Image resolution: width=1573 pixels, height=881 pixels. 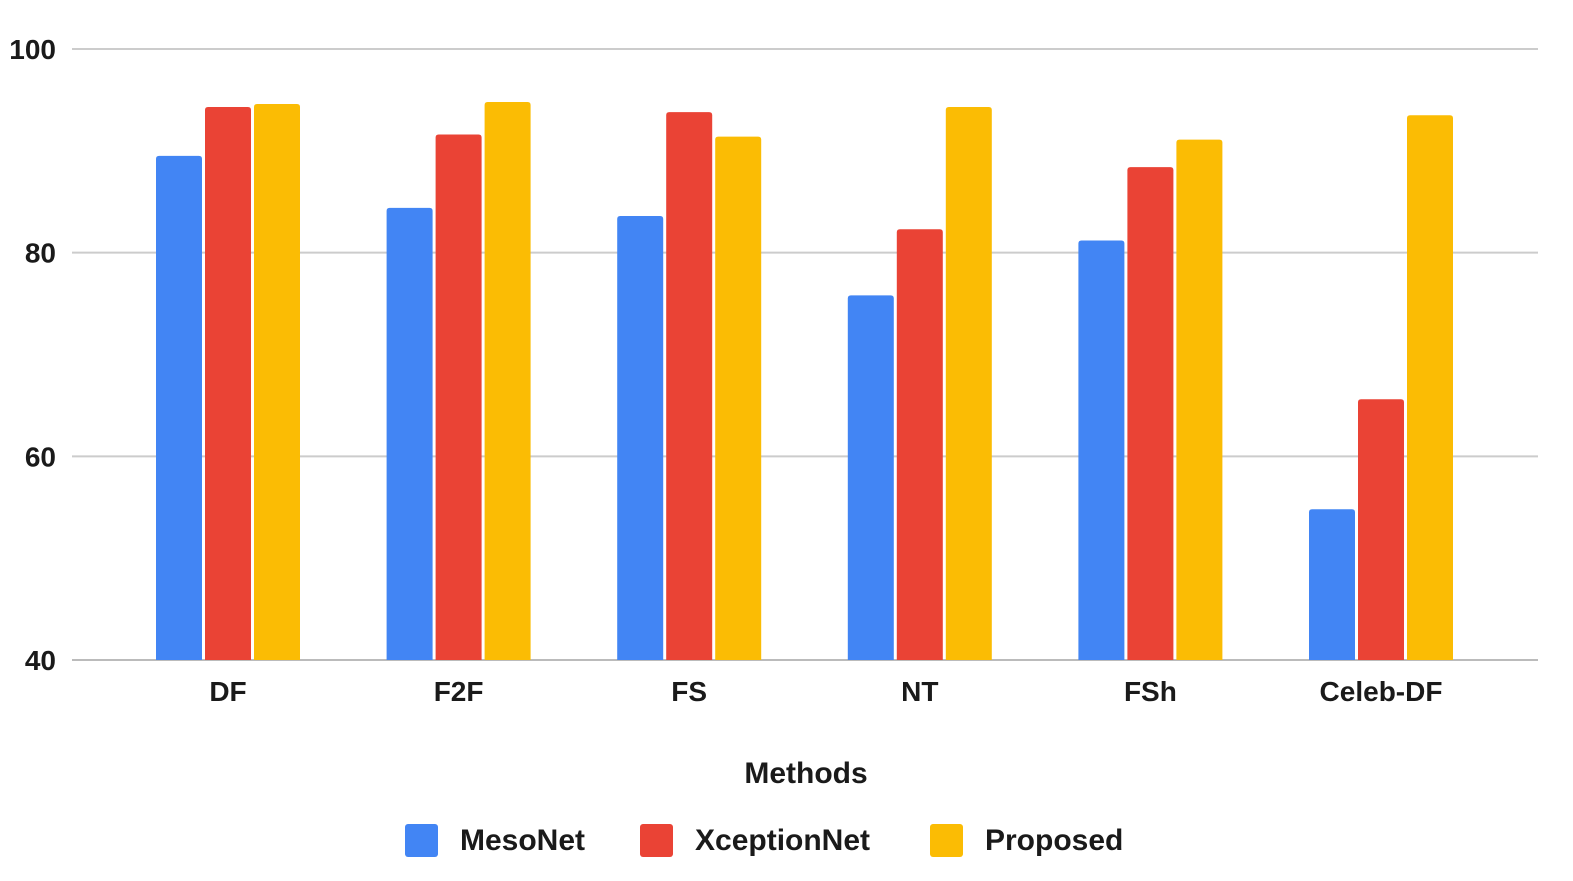 I want to click on bar-mesonet-fs, so click(x=640, y=438).